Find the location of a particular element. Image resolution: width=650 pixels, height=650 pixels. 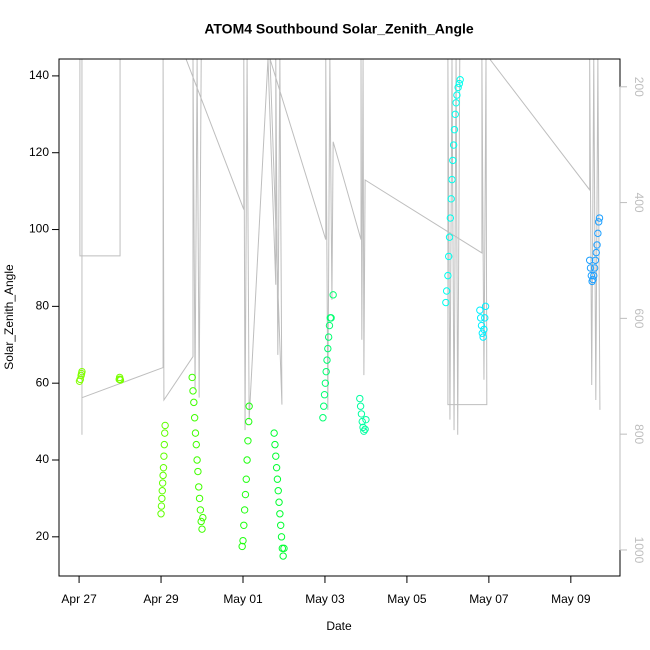

x-tick-label: May 05 is located at coordinates (407, 599).